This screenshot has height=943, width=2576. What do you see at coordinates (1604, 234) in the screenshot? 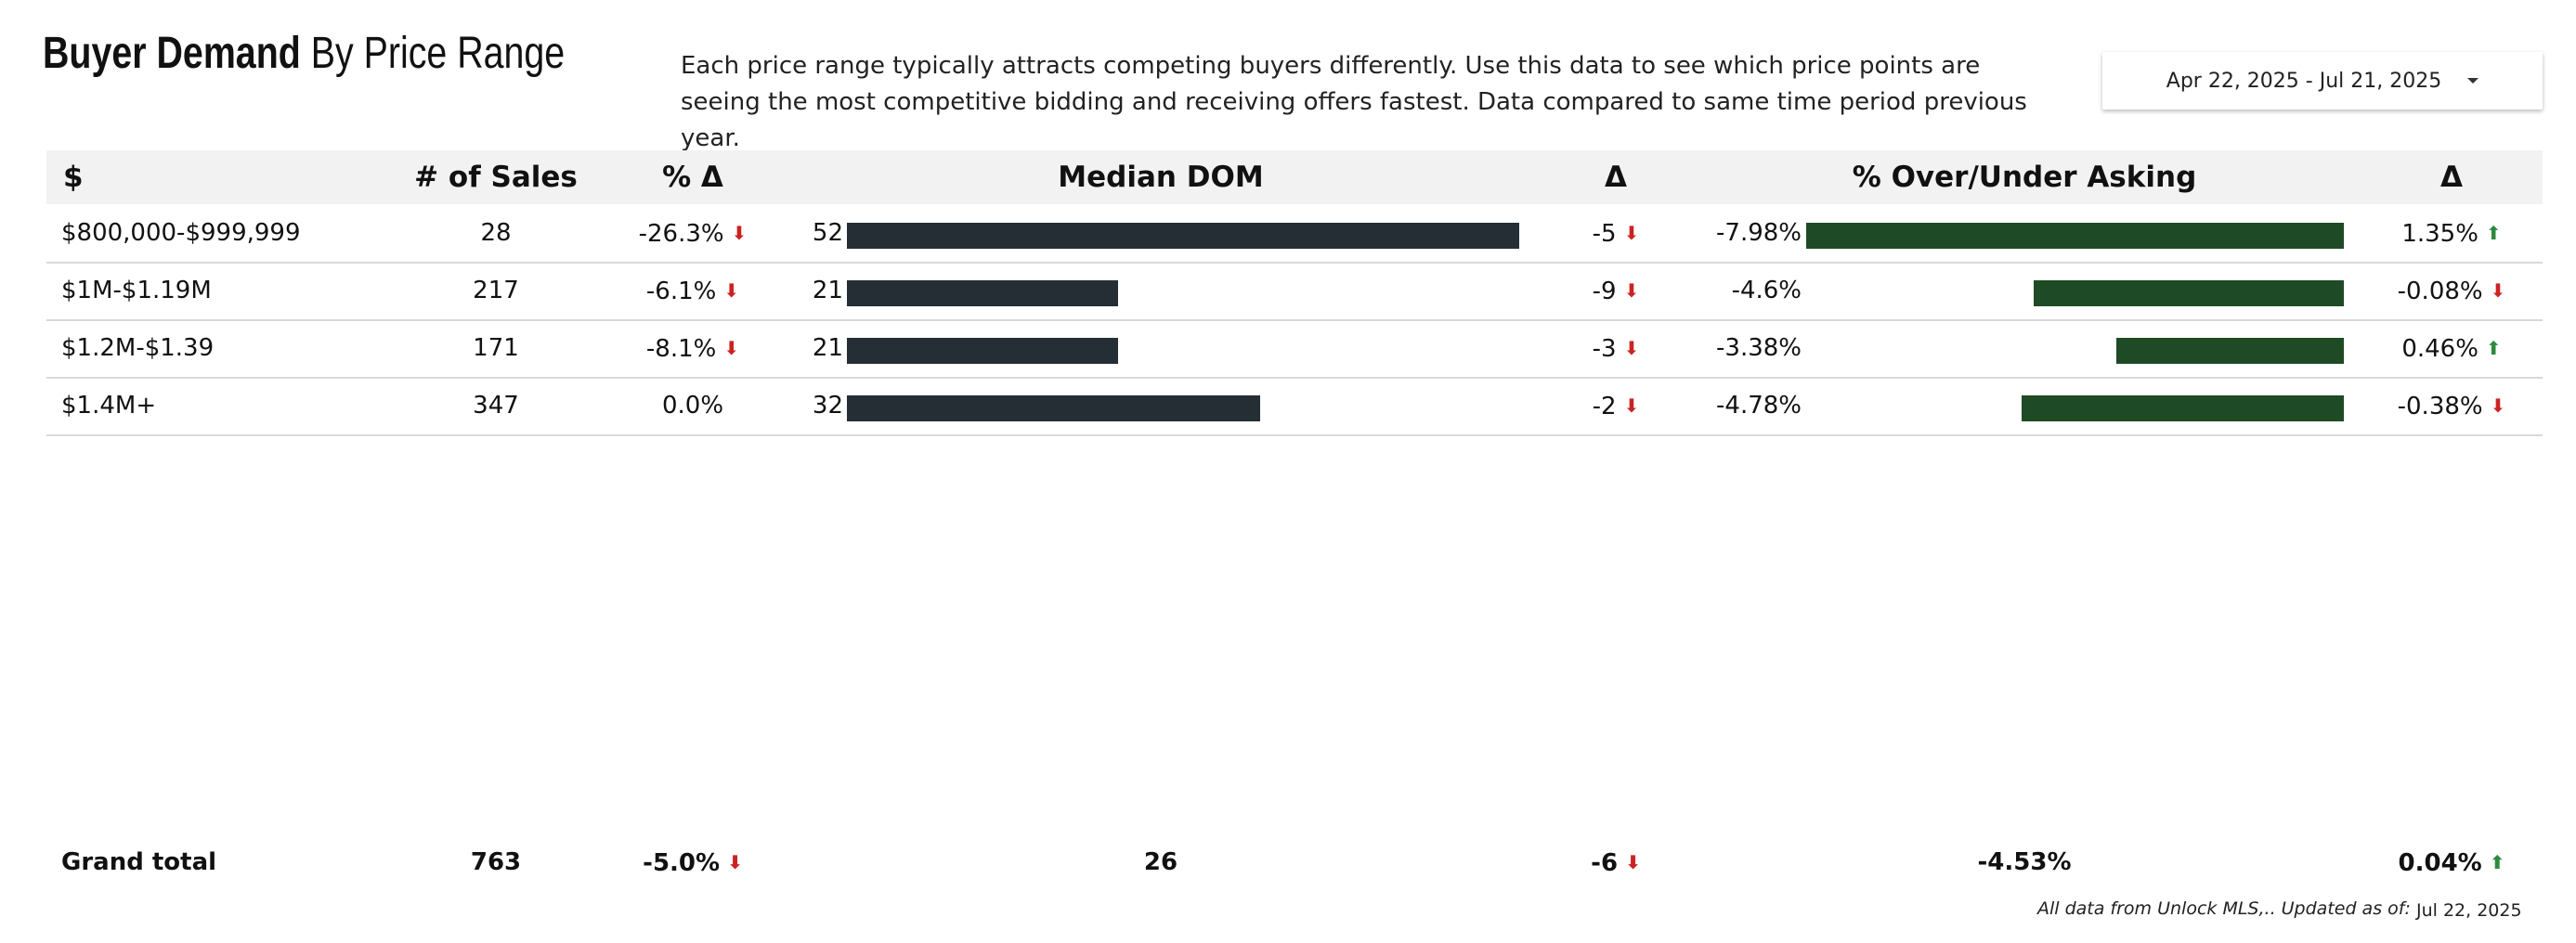
I see `dom-delta-value: -5` at bounding box center [1604, 234].